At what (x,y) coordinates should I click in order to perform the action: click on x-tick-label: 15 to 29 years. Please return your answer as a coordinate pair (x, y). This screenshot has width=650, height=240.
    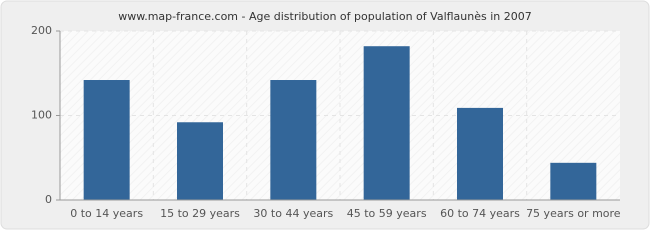
    Looking at the image, I should click on (200, 213).